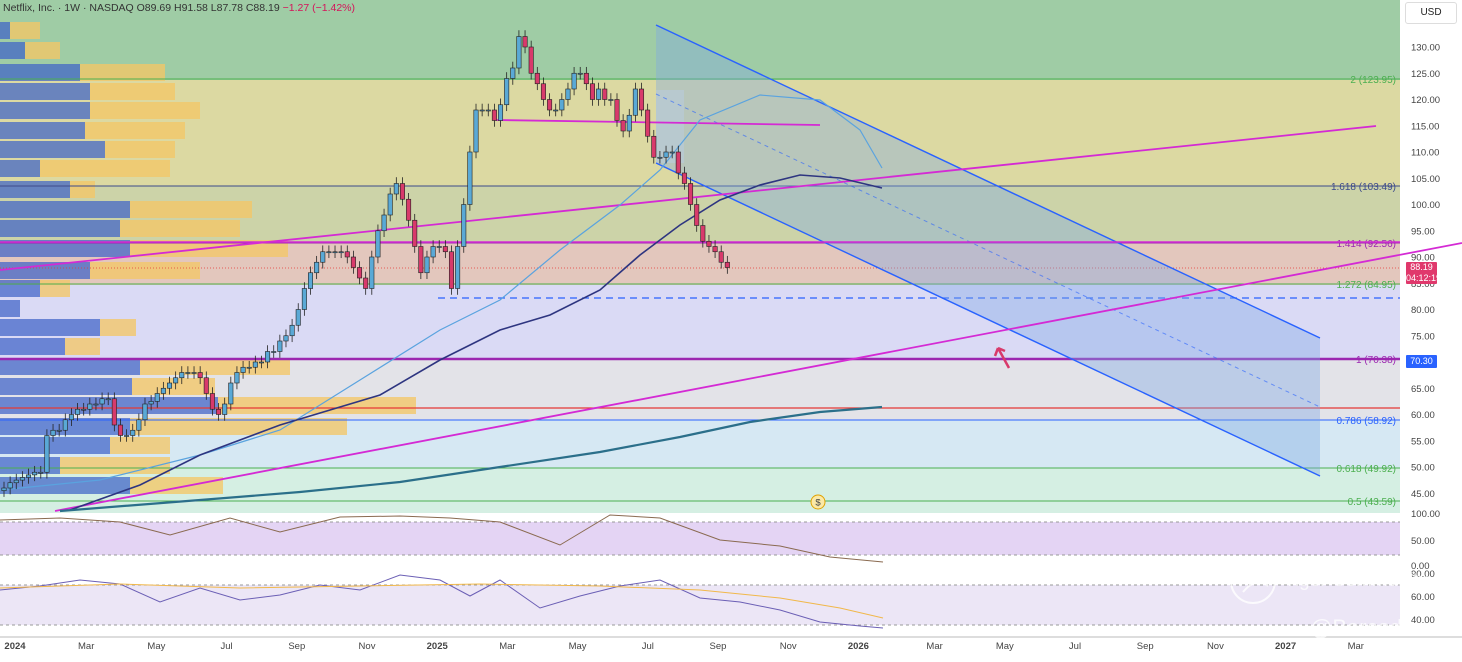 The image size is (1462, 662). What do you see at coordinates (1425, 48) in the screenshot?
I see `price-tick-label: 130.00` at bounding box center [1425, 48].